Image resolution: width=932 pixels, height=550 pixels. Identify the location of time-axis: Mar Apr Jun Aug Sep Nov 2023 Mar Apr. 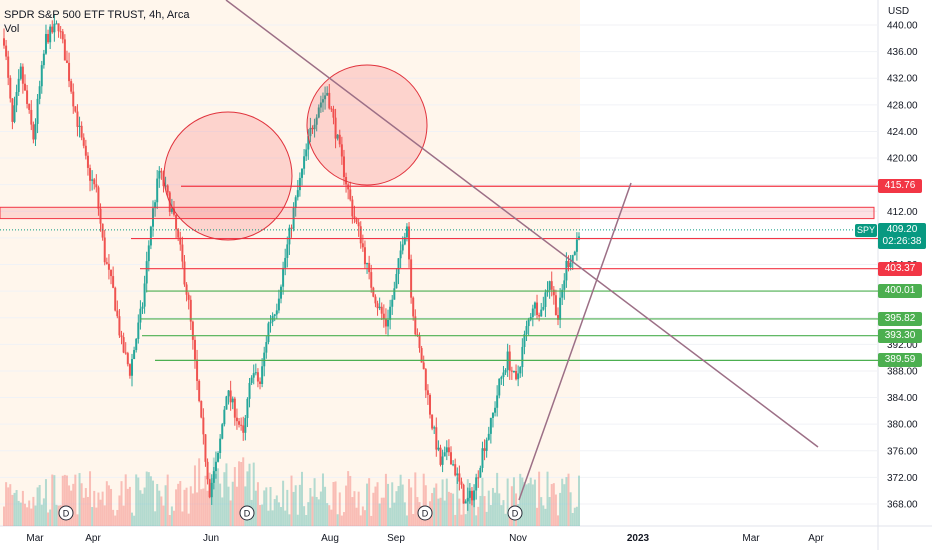
(425, 538).